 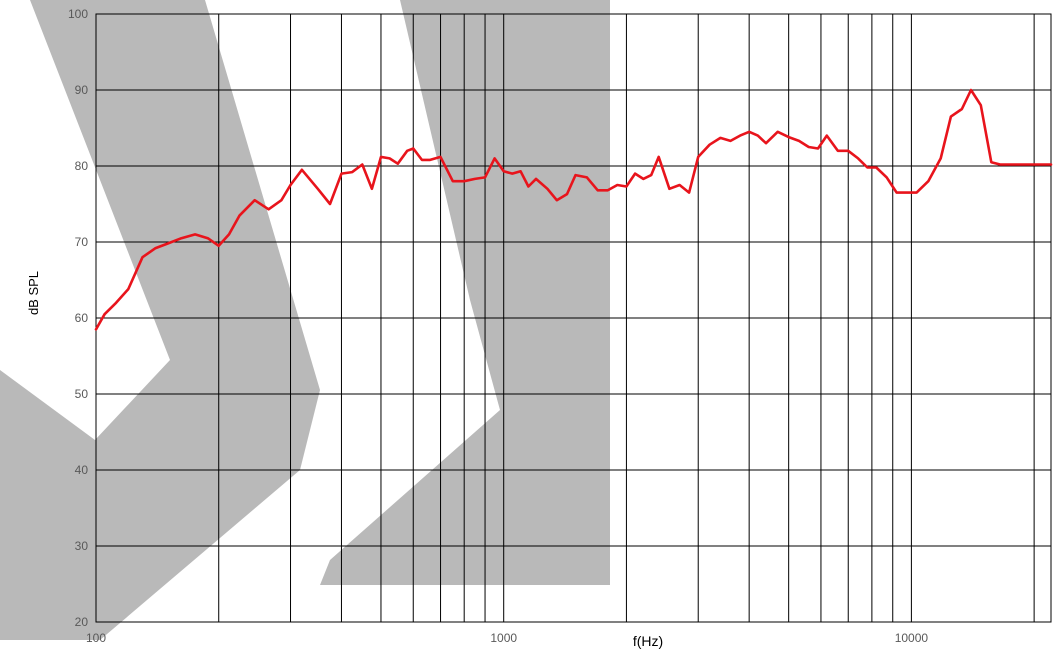 What do you see at coordinates (82, 546) in the screenshot?
I see `y-tick-label: 30` at bounding box center [82, 546].